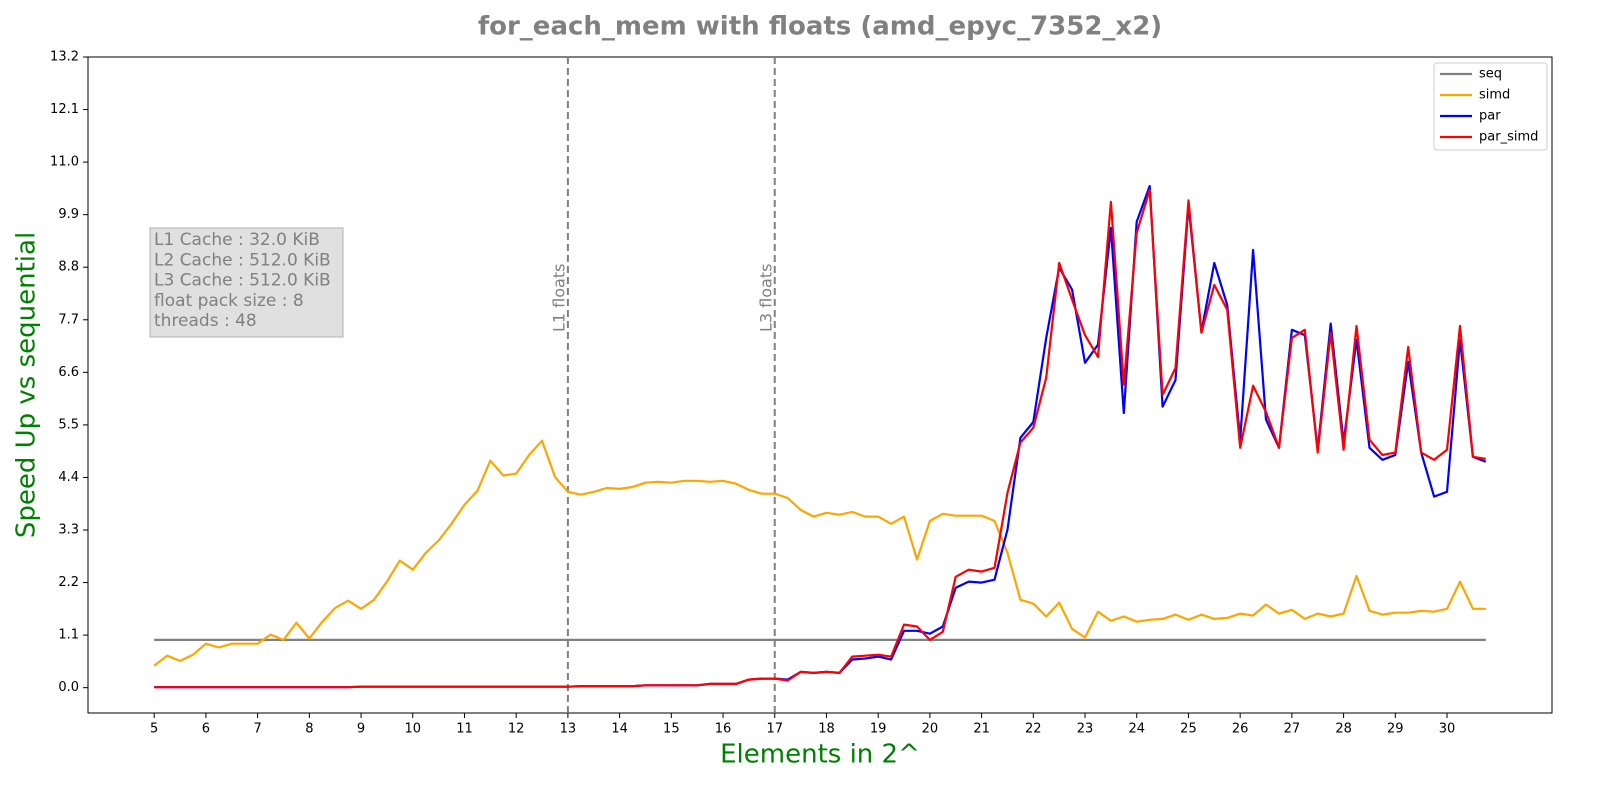 Image resolution: width=1600 pixels, height=804 pixels. I want to click on legend-label: par, so click(1490, 116).